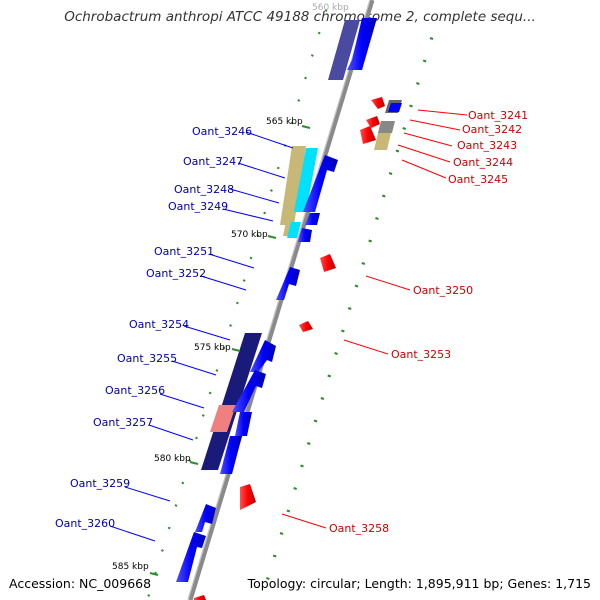 The width and height of the screenshot is (600, 600). What do you see at coordinates (344, 50) in the screenshot?
I see `operon-box-top` at bounding box center [344, 50].